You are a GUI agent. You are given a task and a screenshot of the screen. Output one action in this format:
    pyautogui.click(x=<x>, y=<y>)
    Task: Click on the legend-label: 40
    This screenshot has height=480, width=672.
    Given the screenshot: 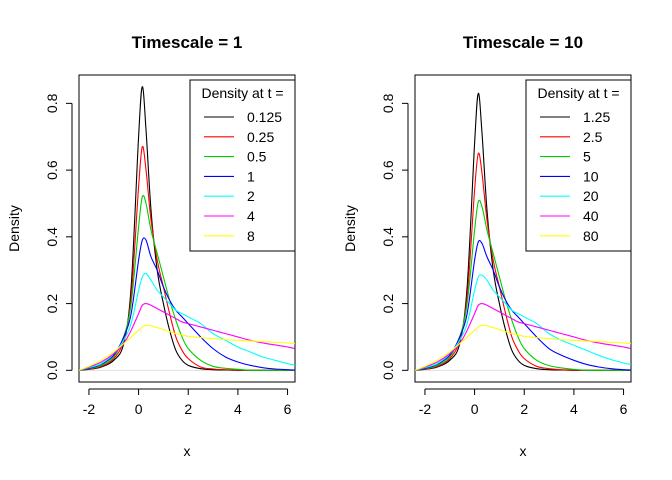 What is the action you would take?
    pyautogui.click(x=591, y=216)
    